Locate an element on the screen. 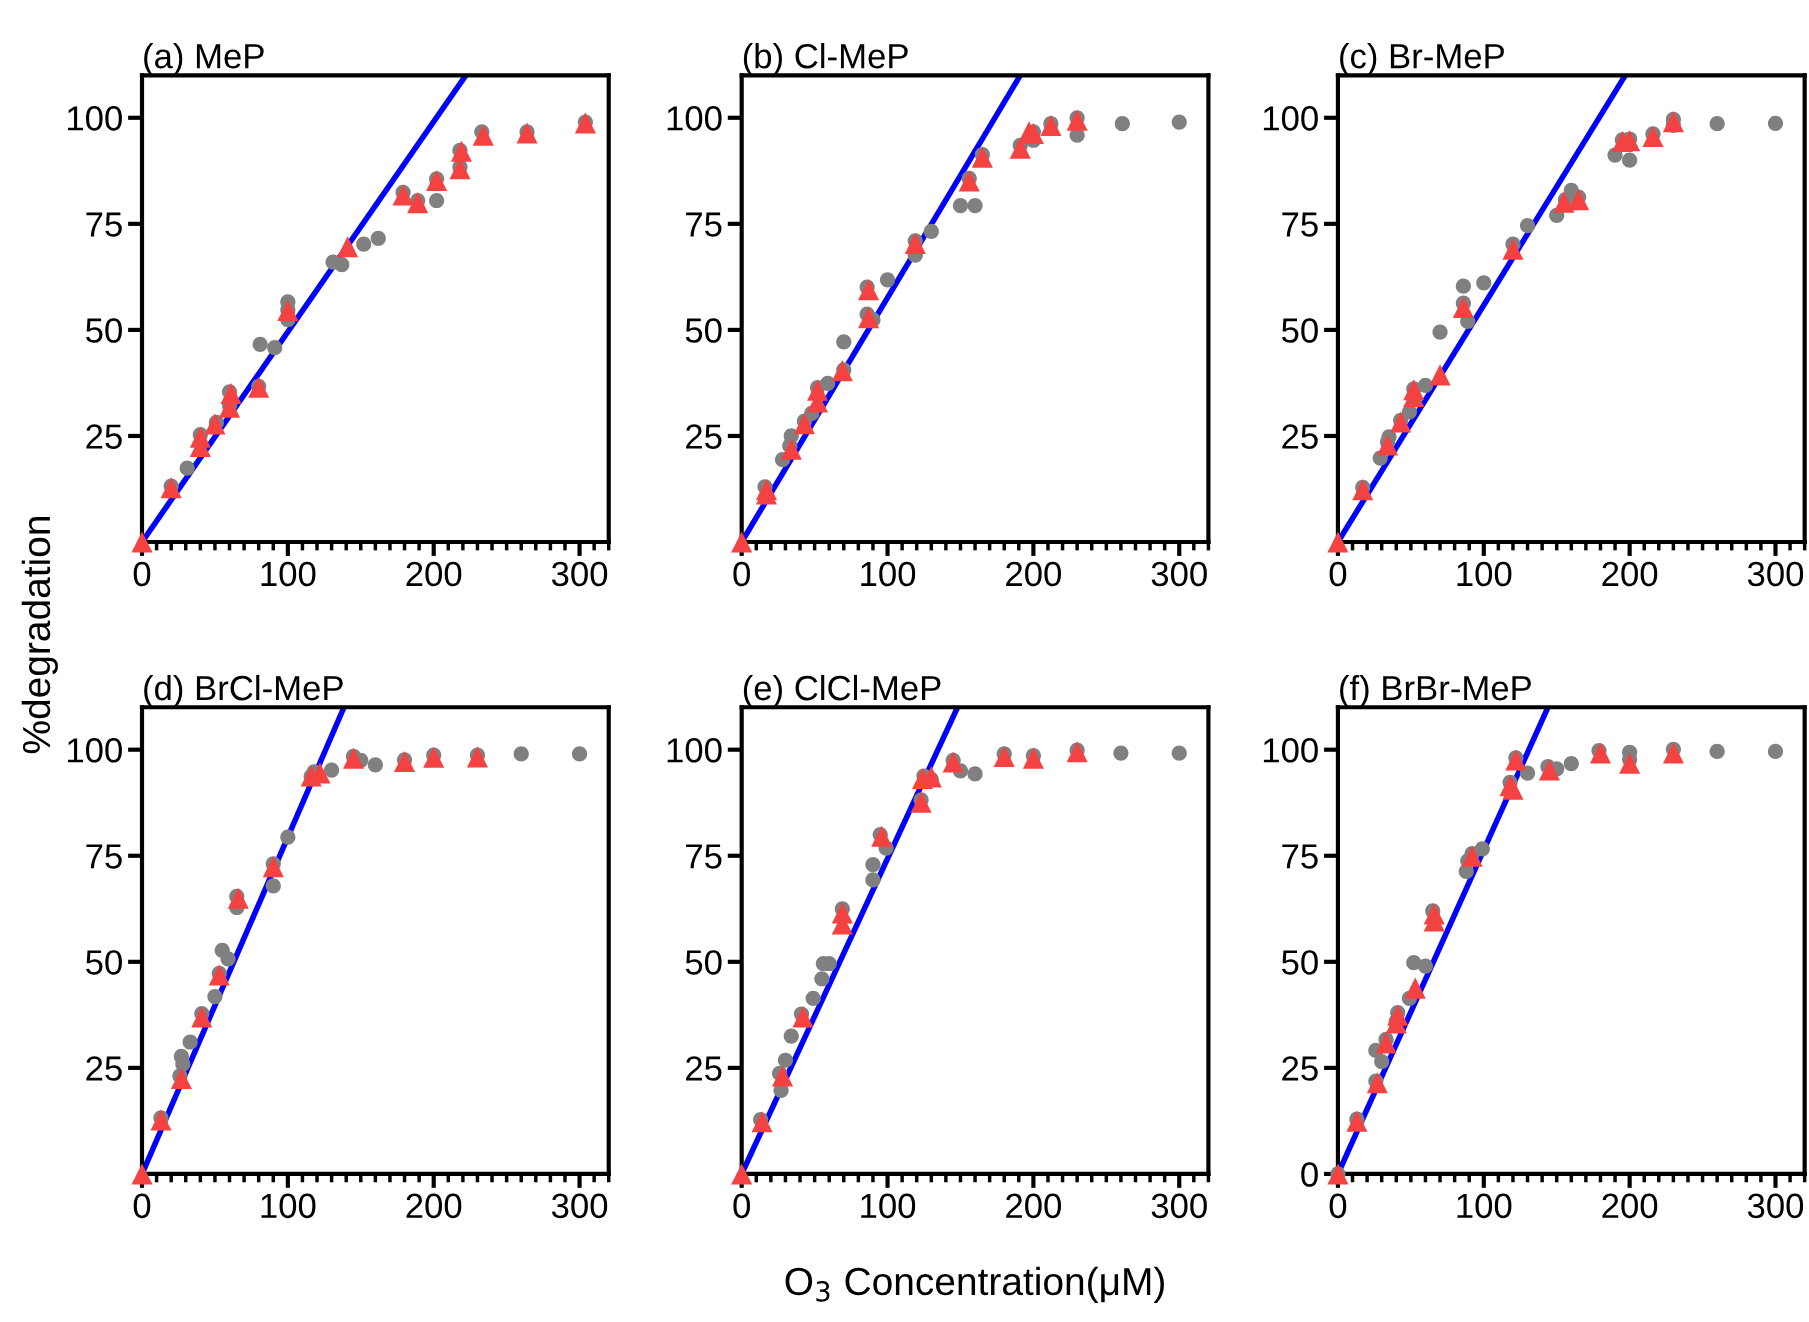 The height and width of the screenshot is (1322, 1809). chart-title: (e) ClCl-MeP is located at coordinates (842, 691).